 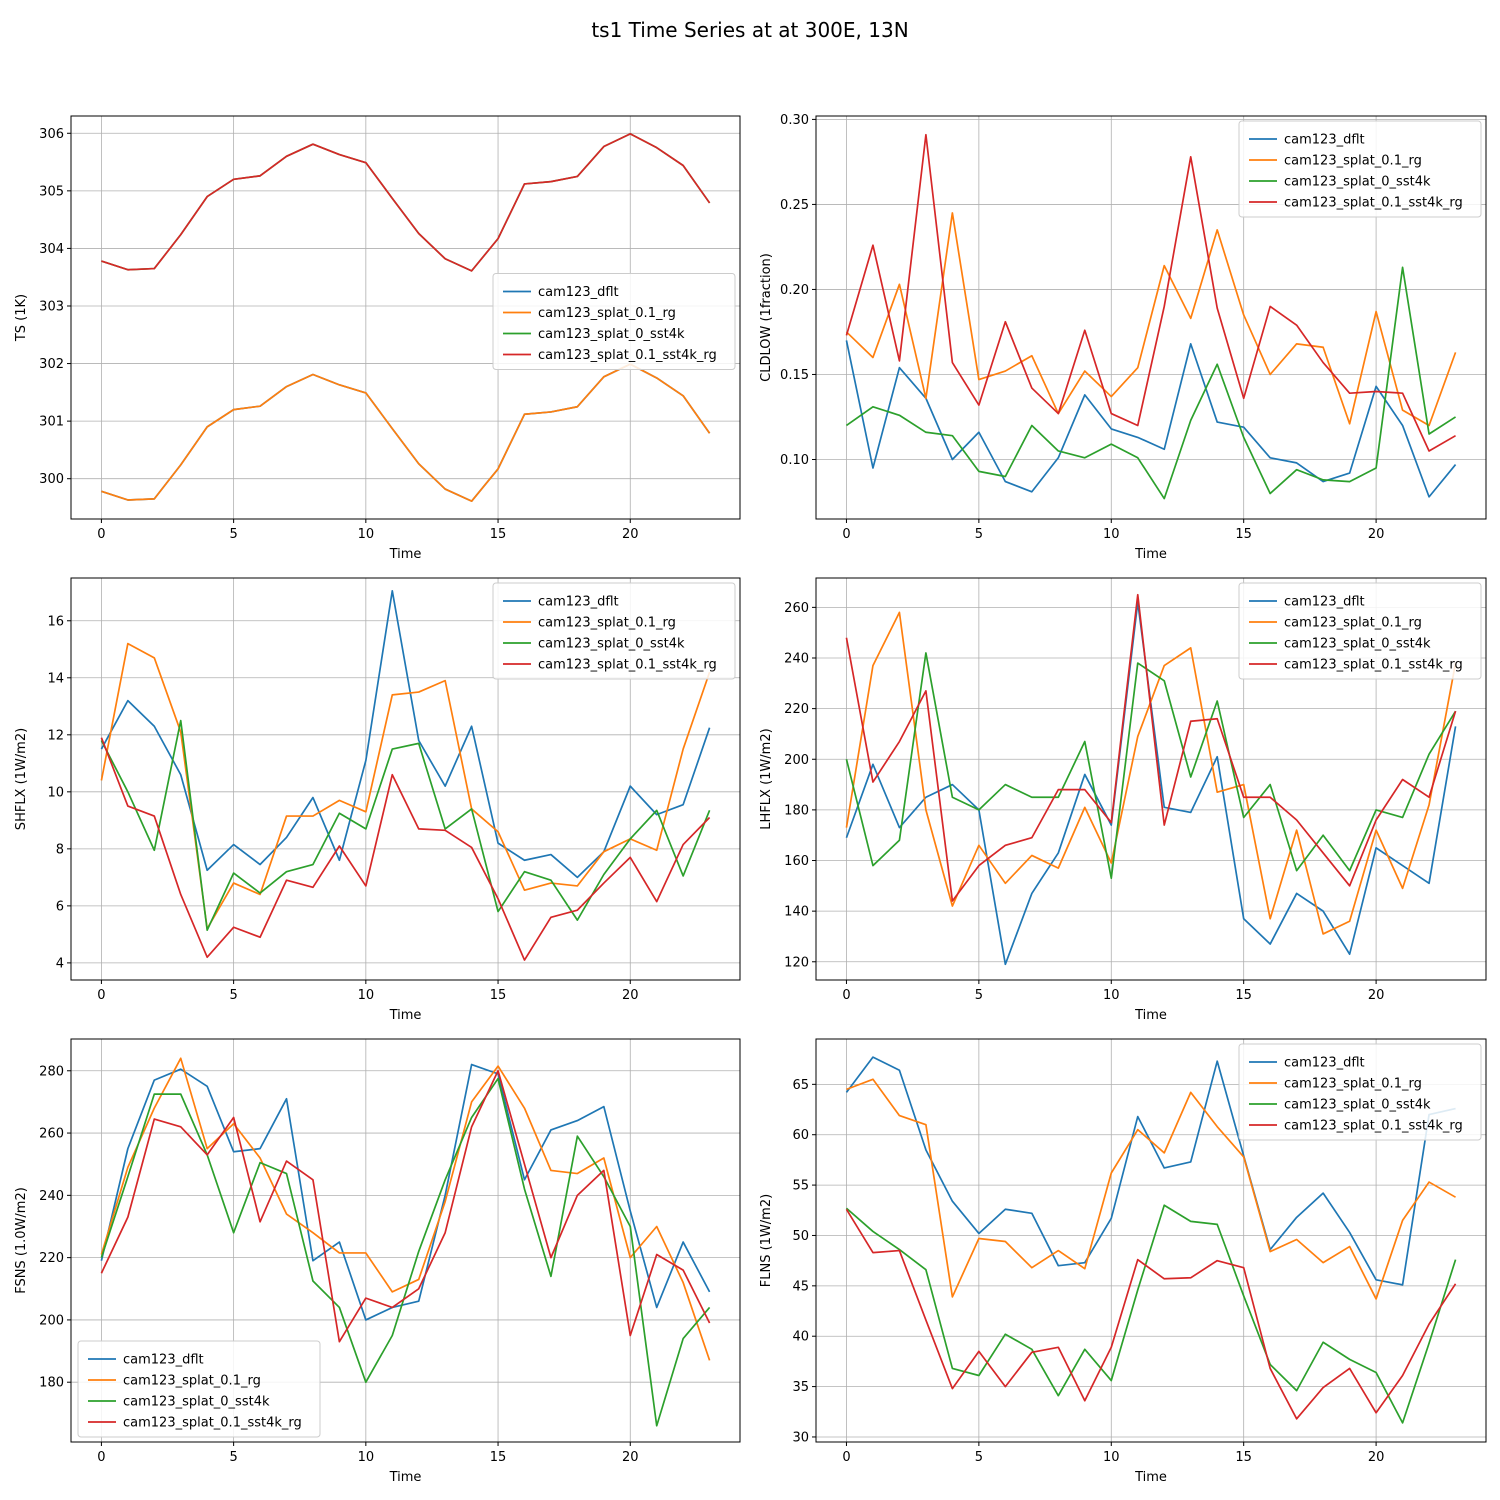 I want to click on y-tick-label: 16, so click(x=55, y=621).